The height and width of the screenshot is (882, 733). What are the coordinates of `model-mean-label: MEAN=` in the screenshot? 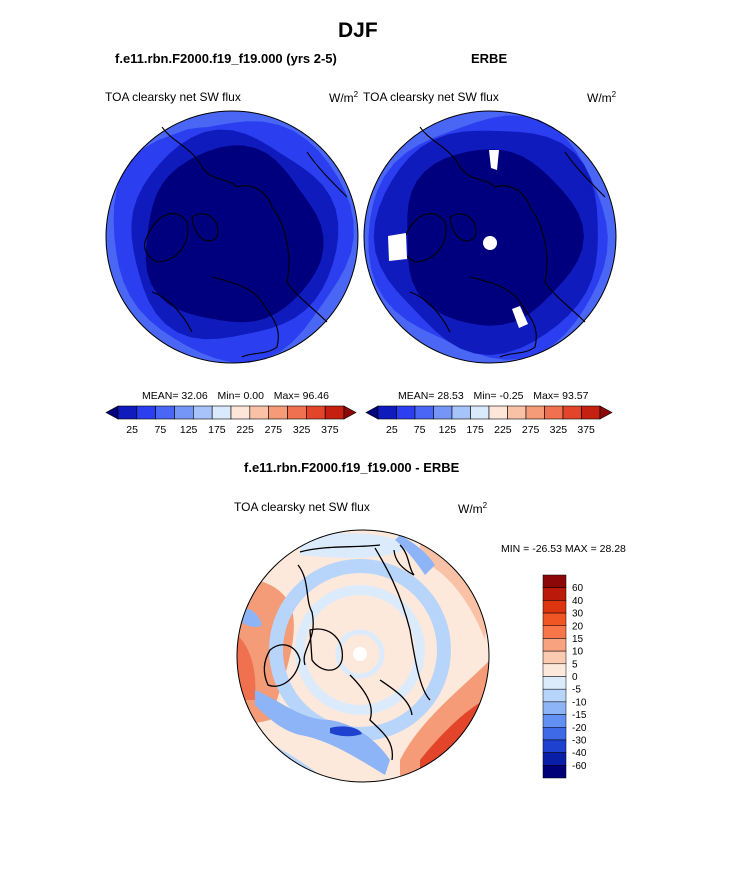 It's located at (160, 396).